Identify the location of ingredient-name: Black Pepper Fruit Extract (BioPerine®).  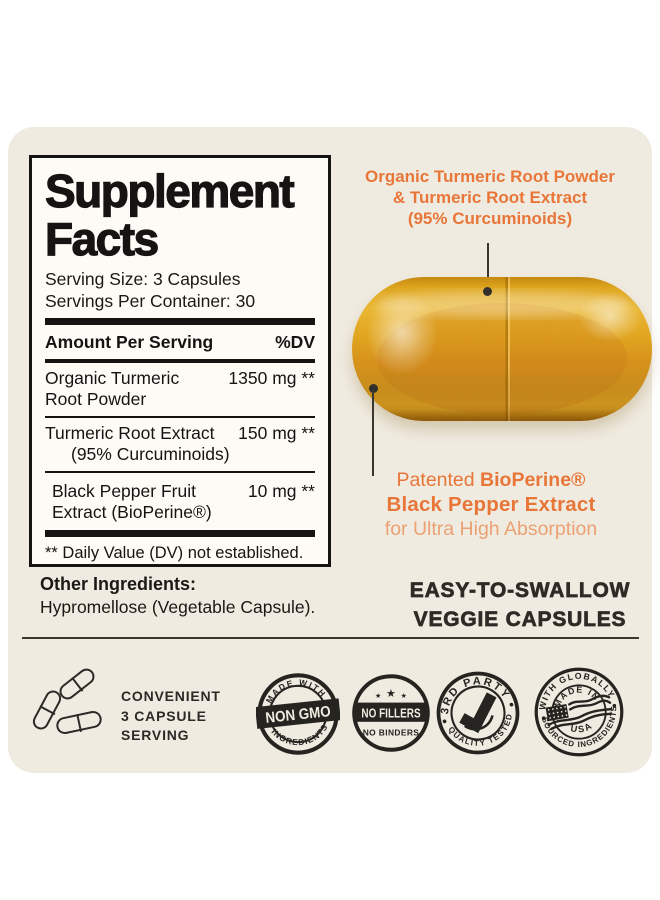
(132, 501).